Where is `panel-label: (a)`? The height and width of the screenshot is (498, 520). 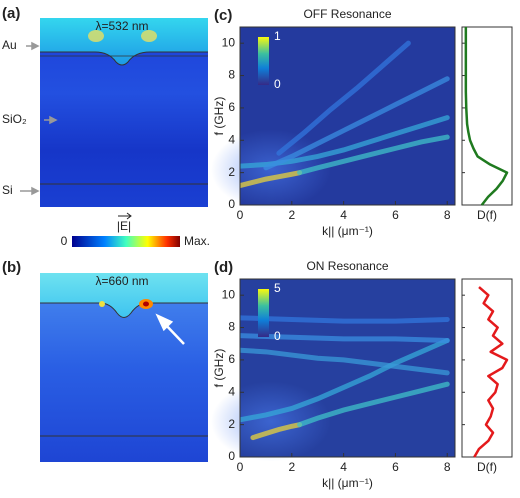 panel-label: (a) is located at coordinates (11, 13).